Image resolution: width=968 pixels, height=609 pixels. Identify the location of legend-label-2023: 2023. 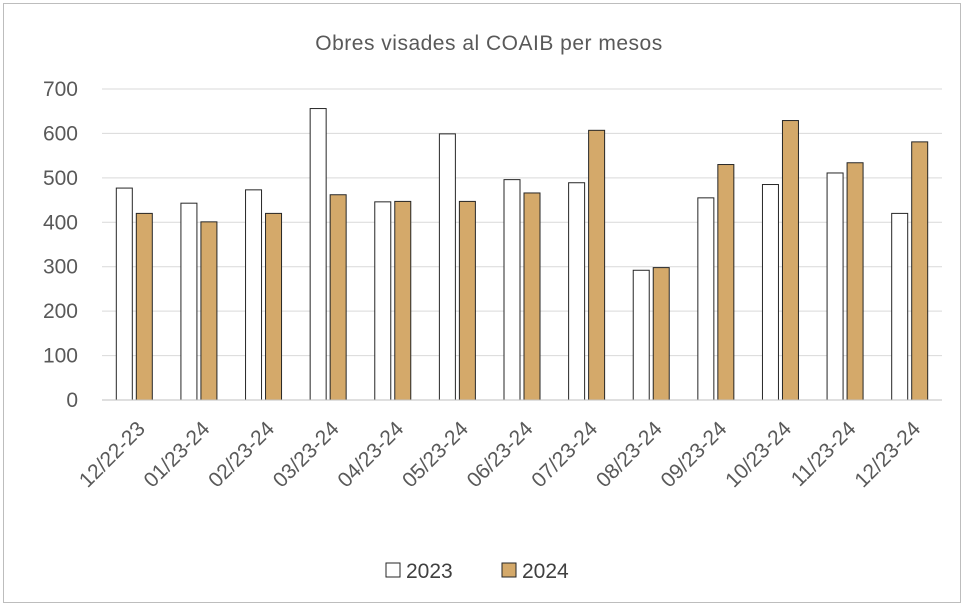
(429, 571).